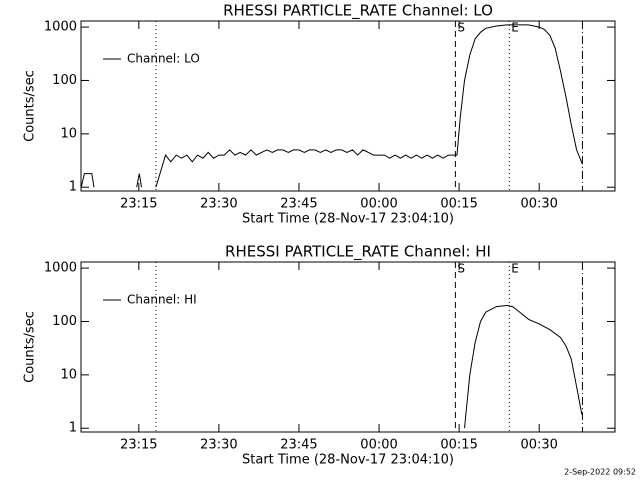 Image resolution: width=640 pixels, height=480 pixels. I want to click on chart-title: RHESSI PARTICLE_RATE Channel: HI, so click(358, 252).